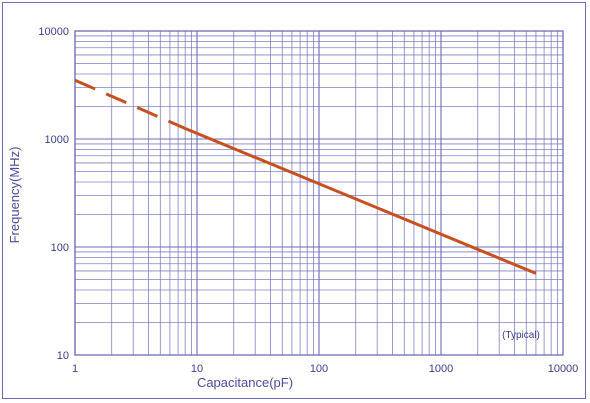  What do you see at coordinates (245, 382) in the screenshot?
I see `x-axis-title: Capacitance(pF)` at bounding box center [245, 382].